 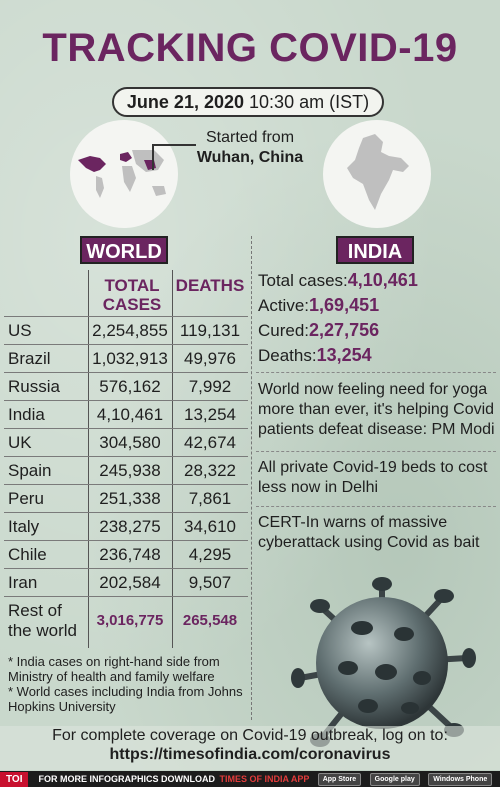 What do you see at coordinates (394, 780) in the screenshot?
I see `google-play-badge: Google play` at bounding box center [394, 780].